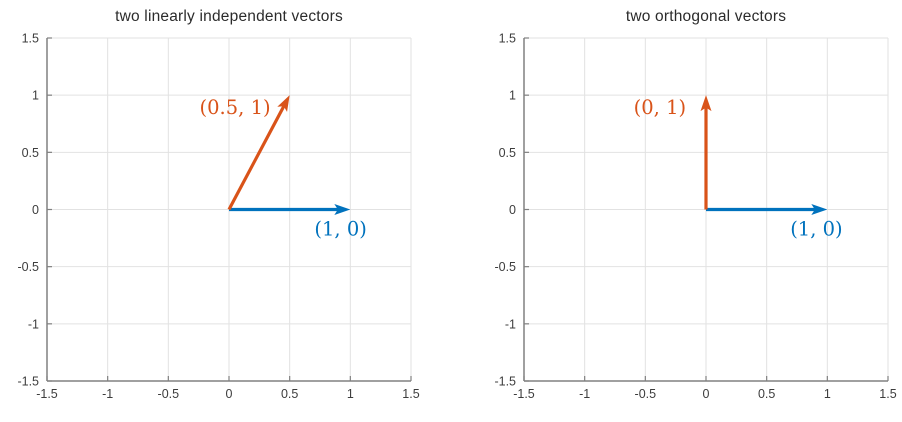 The width and height of the screenshot is (902, 422). What do you see at coordinates (706, 16) in the screenshot?
I see `plot-title-right: two orthogonal vectors` at bounding box center [706, 16].